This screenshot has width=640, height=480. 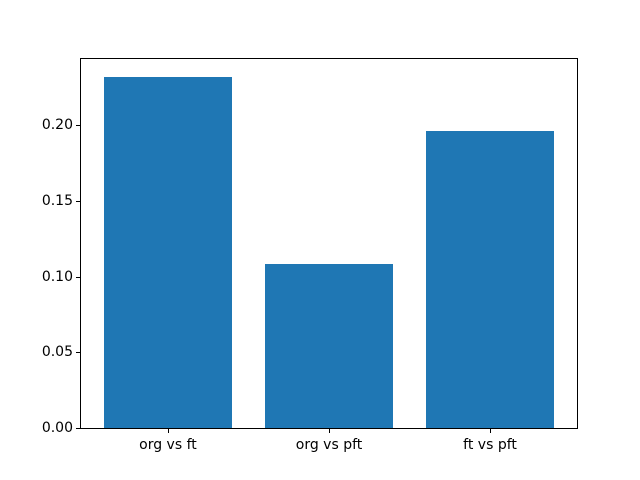 What do you see at coordinates (168, 445) in the screenshot?
I see `x-tick-label-org-vs-ft: org vs ft` at bounding box center [168, 445].